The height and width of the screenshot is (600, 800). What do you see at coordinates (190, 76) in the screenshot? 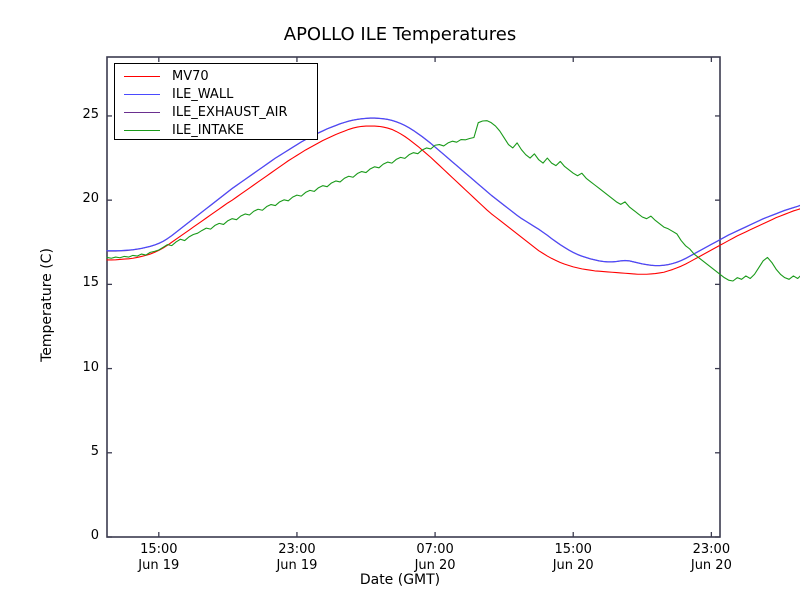
I see `legend-item-label: MV70` at bounding box center [190, 76].